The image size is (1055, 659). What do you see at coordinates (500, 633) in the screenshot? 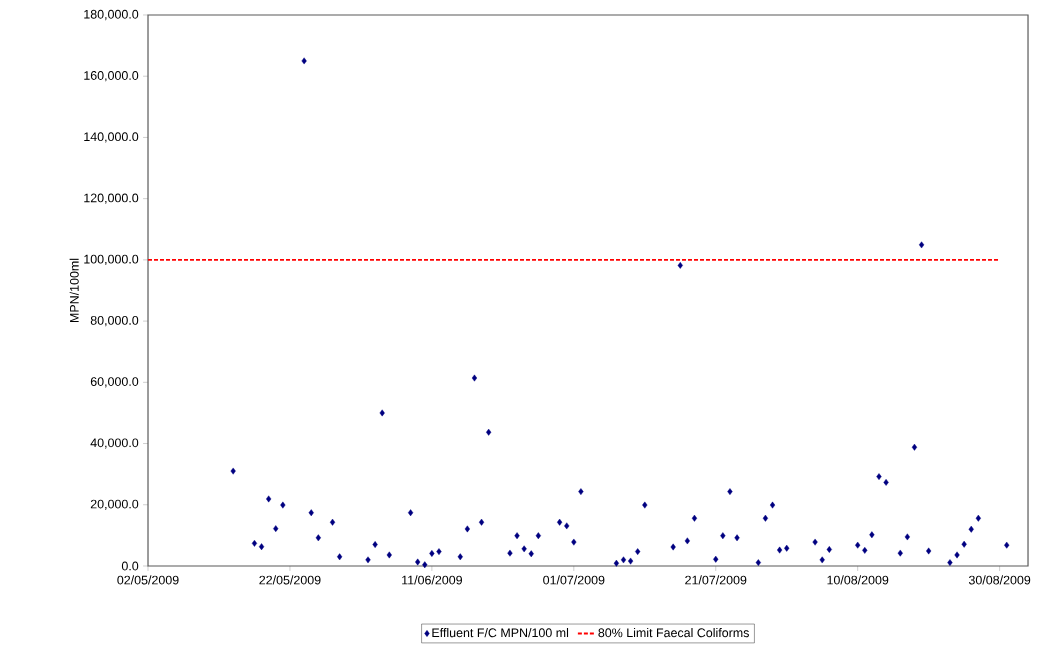
I see `legend-label: Effluent F/C MPN/100 ml` at bounding box center [500, 633].